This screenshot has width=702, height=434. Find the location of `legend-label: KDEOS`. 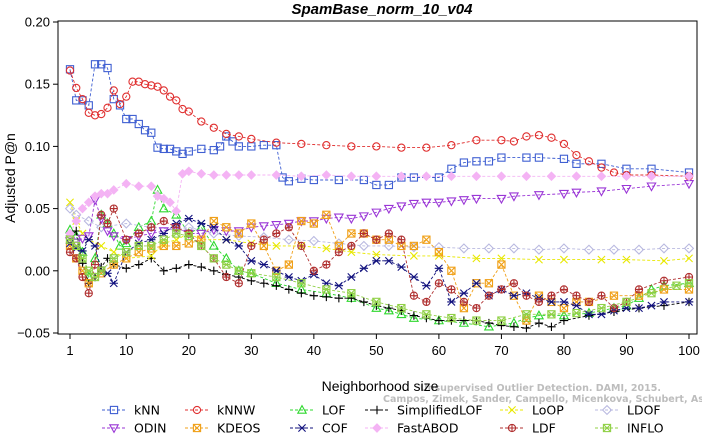

legend-label: KDEOS is located at coordinates (239, 427).